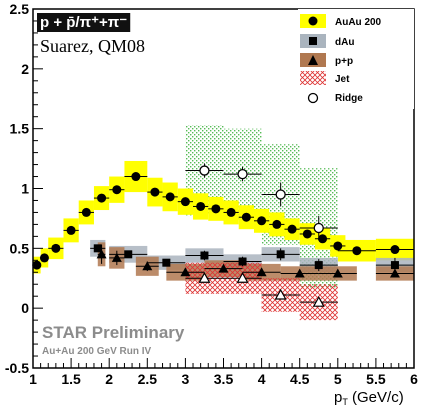  What do you see at coordinates (25, 189) in the screenshot?
I see `y-tick-label-3: 1` at bounding box center [25, 189].